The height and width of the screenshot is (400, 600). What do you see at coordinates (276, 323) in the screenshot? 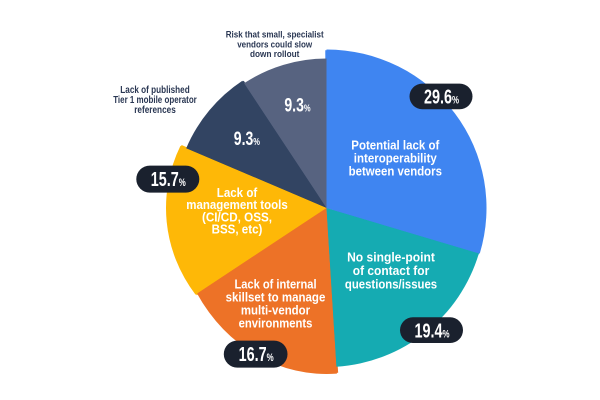
I see `svg-text: environments` at bounding box center [276, 323].